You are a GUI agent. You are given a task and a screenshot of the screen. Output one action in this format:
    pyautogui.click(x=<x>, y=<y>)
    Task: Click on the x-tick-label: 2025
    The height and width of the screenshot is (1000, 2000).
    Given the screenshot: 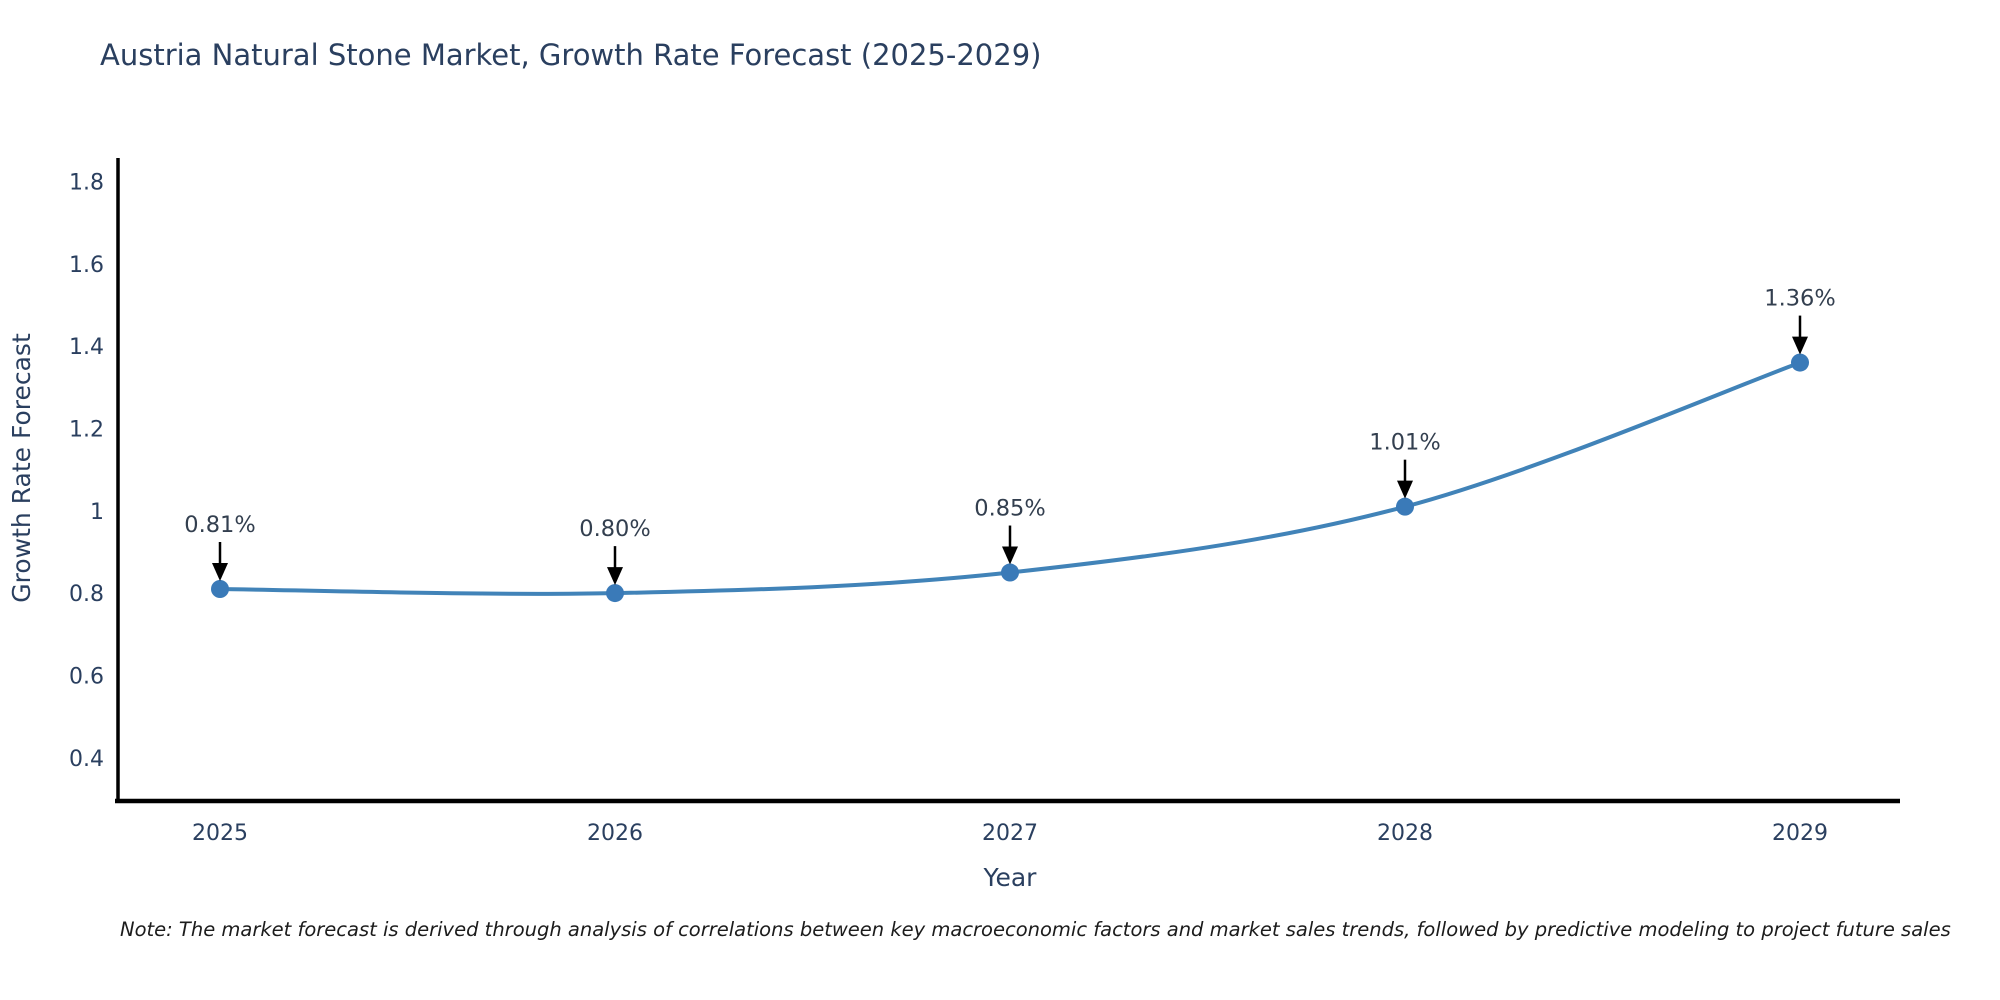 What is the action you would take?
    pyautogui.click(x=220, y=833)
    